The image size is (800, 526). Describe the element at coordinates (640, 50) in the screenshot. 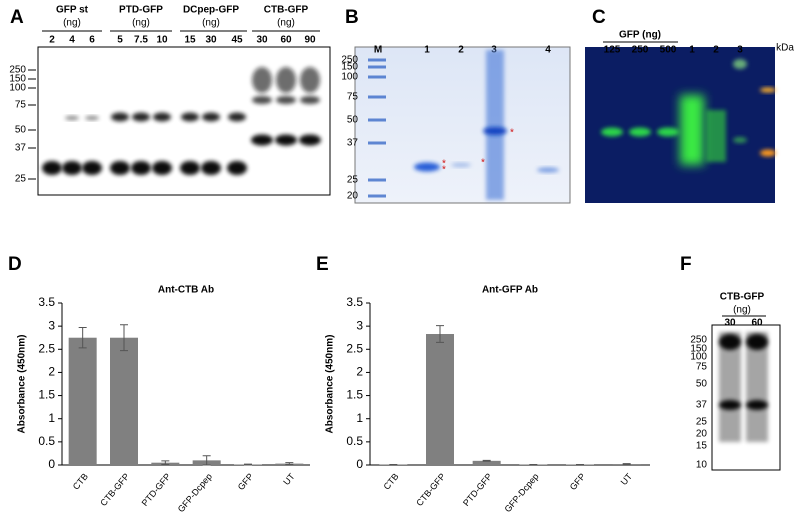

I see `lane-label: 250` at that location.